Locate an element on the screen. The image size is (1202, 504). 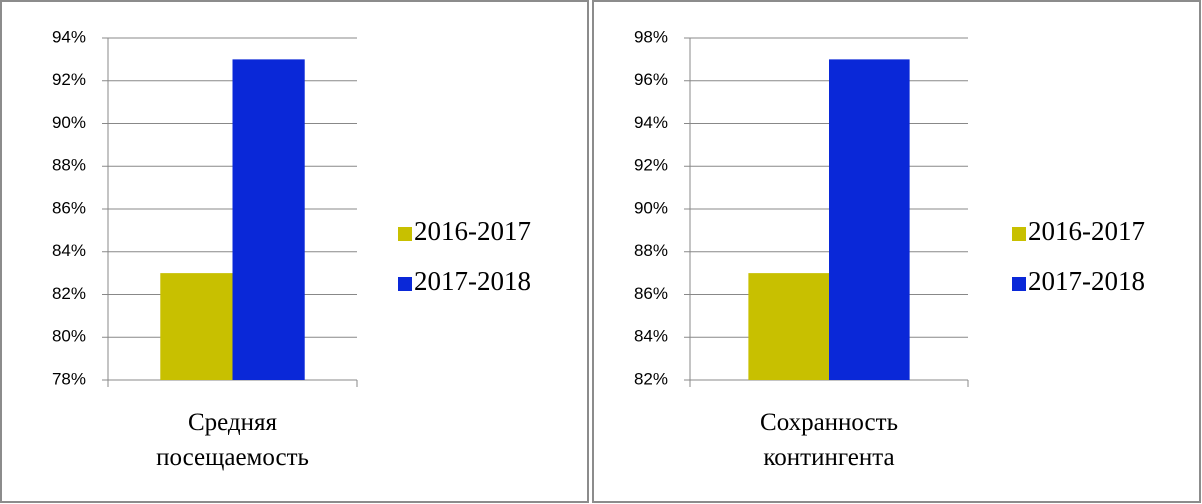
y-tick-label: 78% is located at coordinates (69, 378).